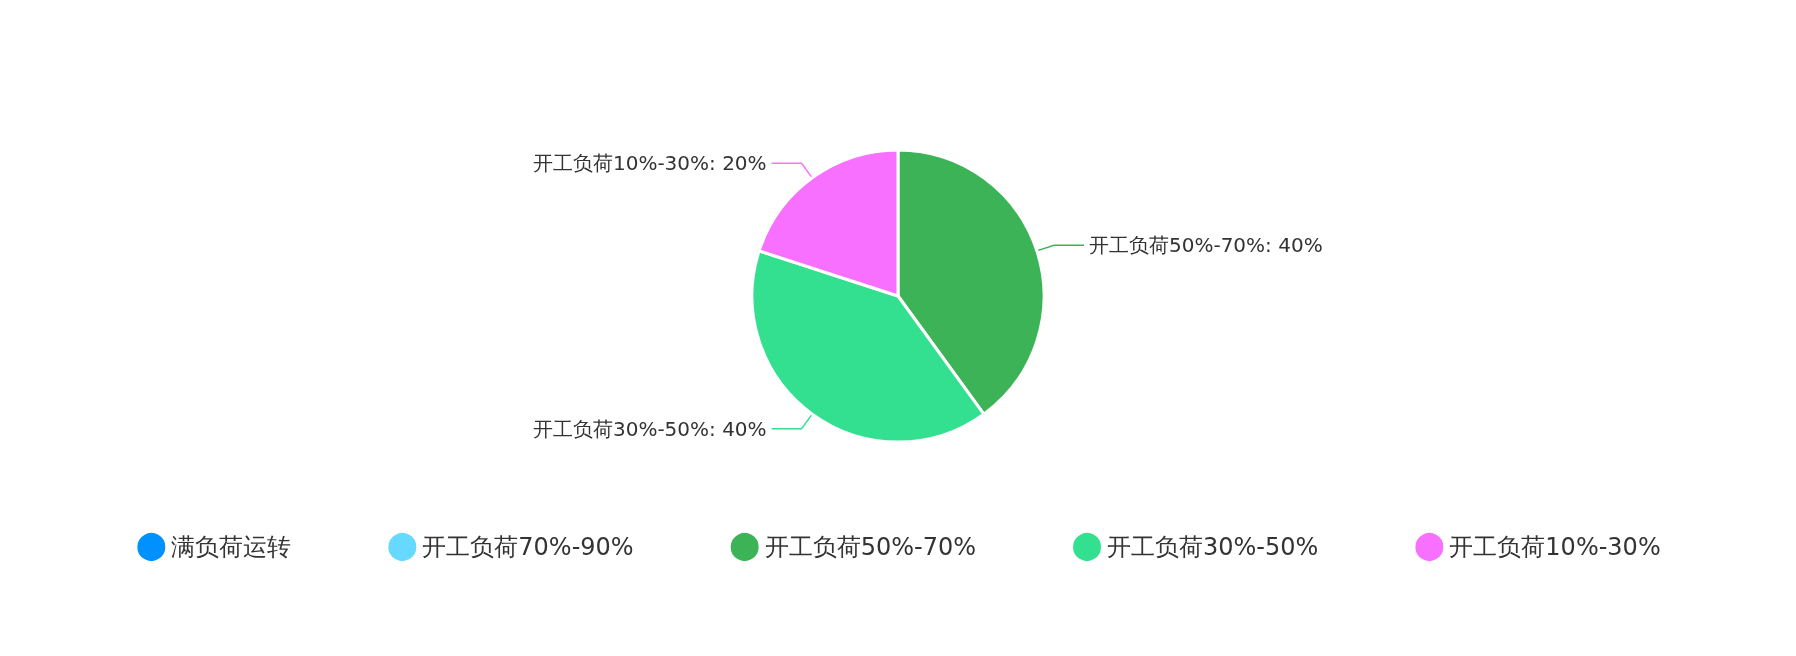 The image size is (1796, 656). I want to click on legend-label: 开工负荷70%-90%, so click(528, 547).